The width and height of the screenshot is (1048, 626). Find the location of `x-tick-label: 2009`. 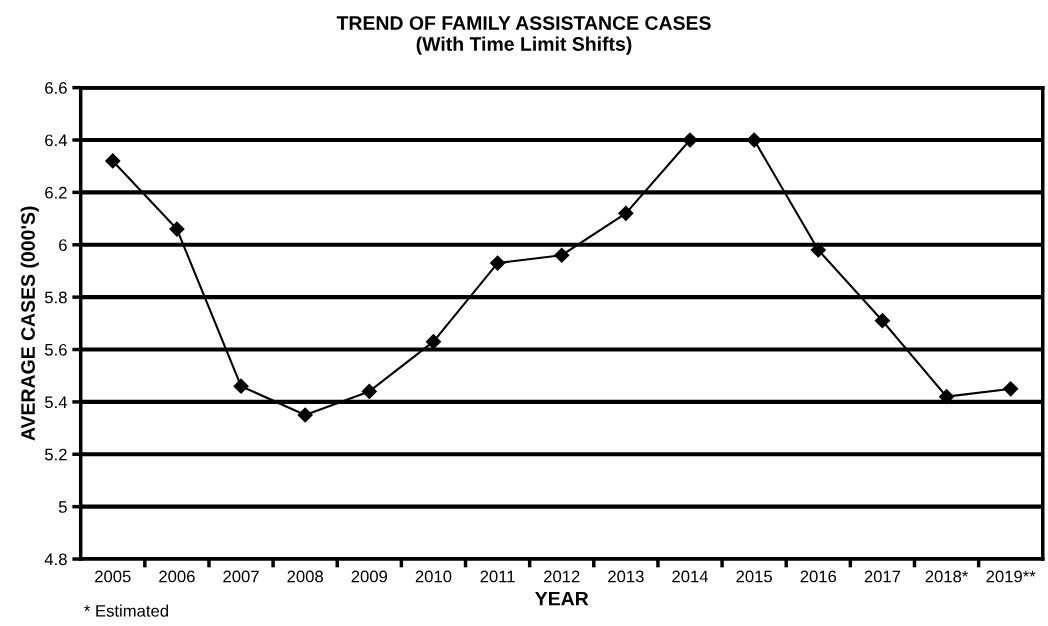

x-tick-label: 2009 is located at coordinates (369, 576).